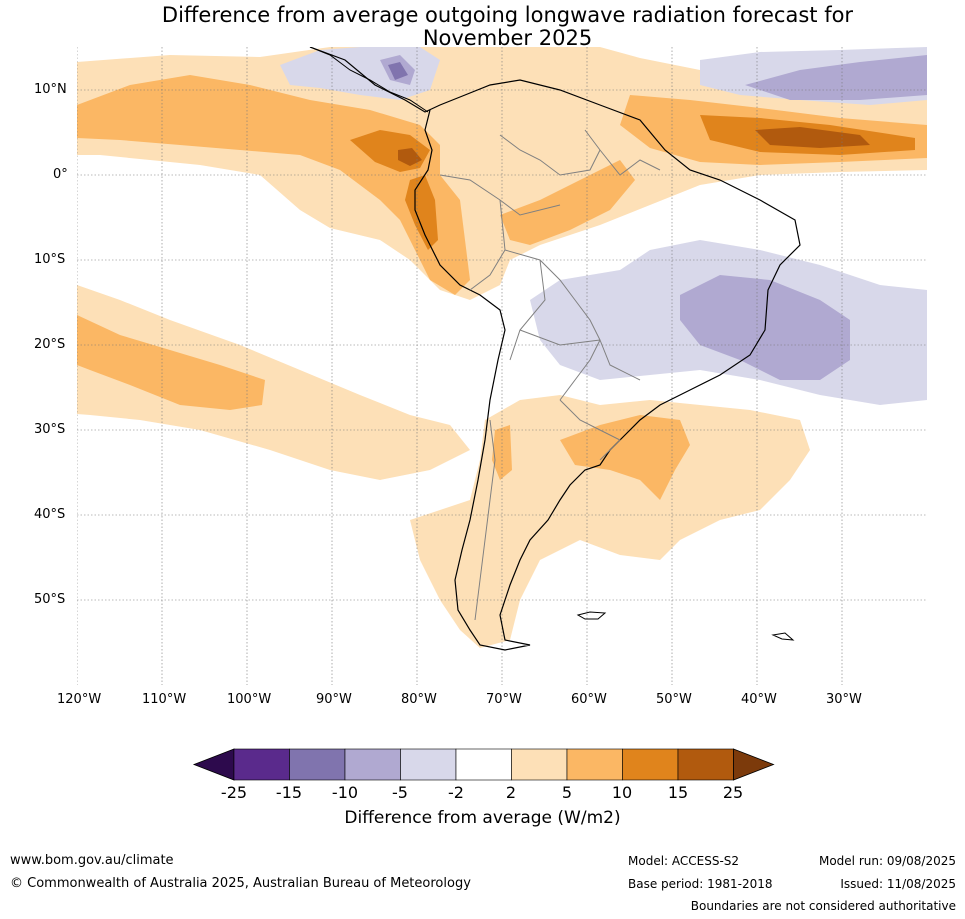 Image resolution: width=965 pixels, height=919 pixels. Describe the element at coordinates (589, 699) in the screenshot. I see `lon-label-60w: 60°W` at that location.